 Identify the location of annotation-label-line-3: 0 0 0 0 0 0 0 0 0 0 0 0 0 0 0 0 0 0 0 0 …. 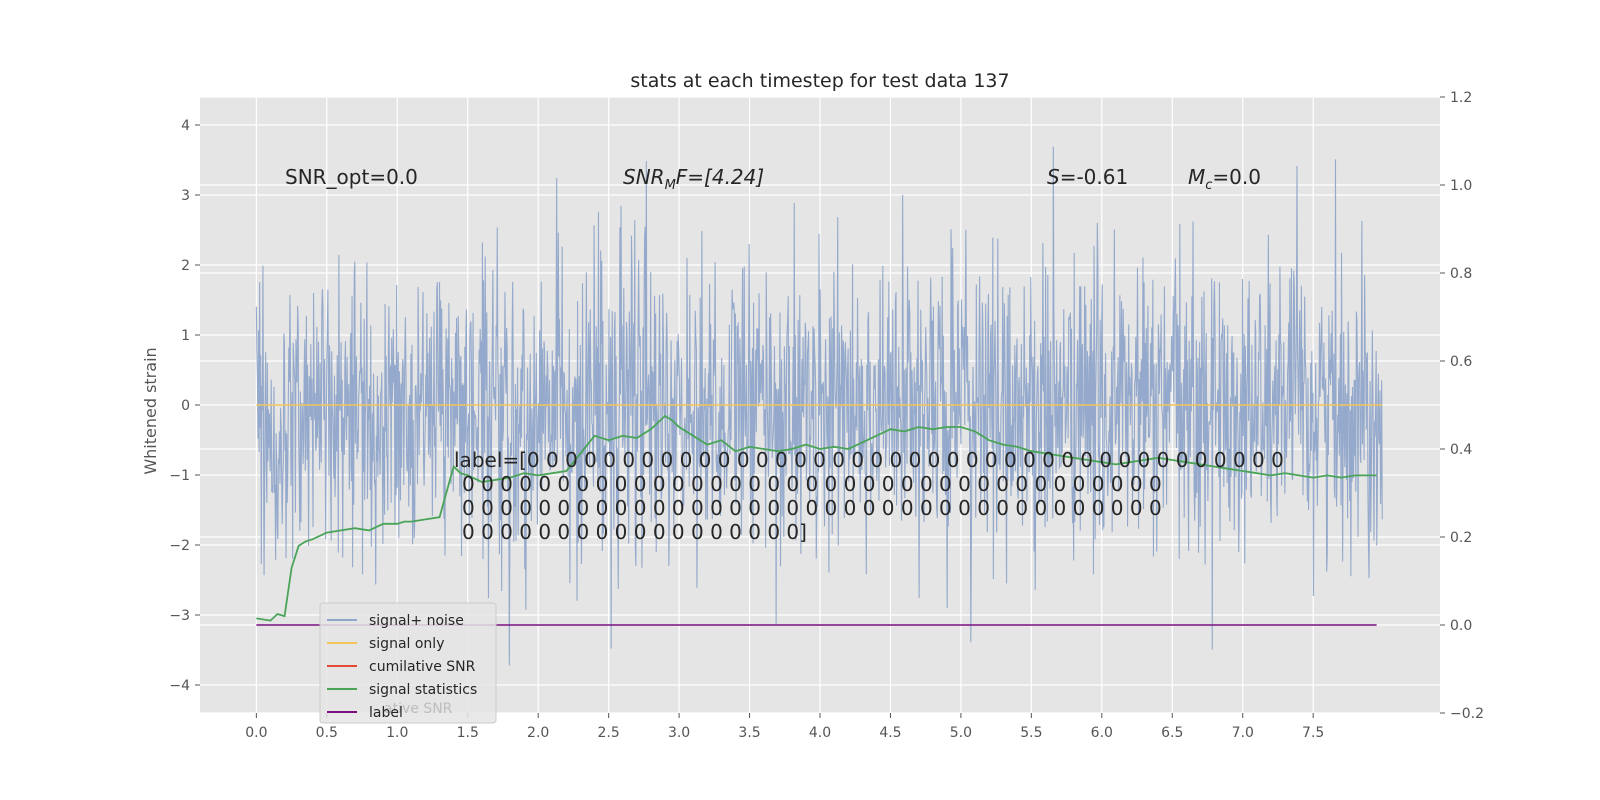
(812, 508).